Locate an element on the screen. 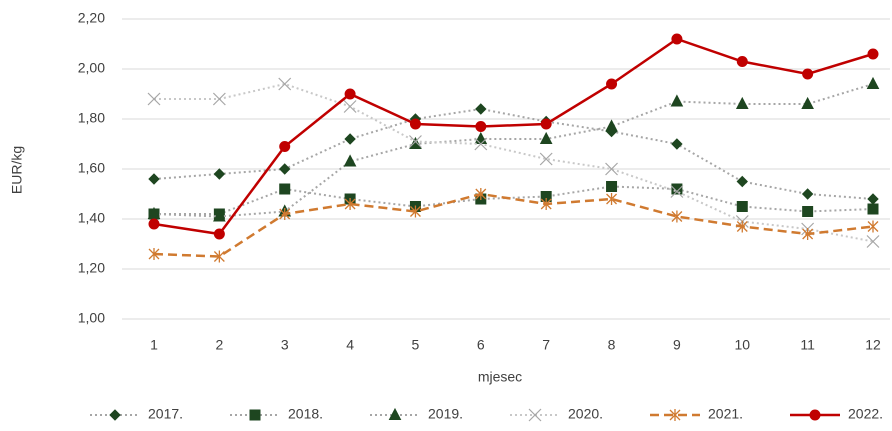 This screenshot has width=892, height=431. legend-label: 2019. is located at coordinates (445, 414).